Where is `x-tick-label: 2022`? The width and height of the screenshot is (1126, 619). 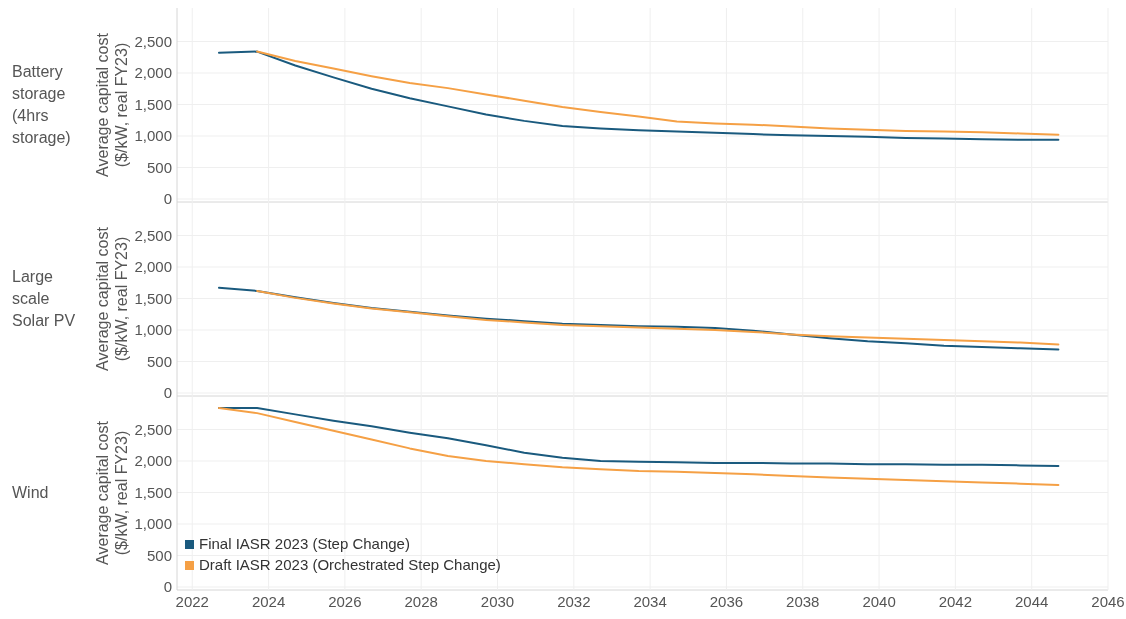 x-tick-label: 2022 is located at coordinates (192, 601).